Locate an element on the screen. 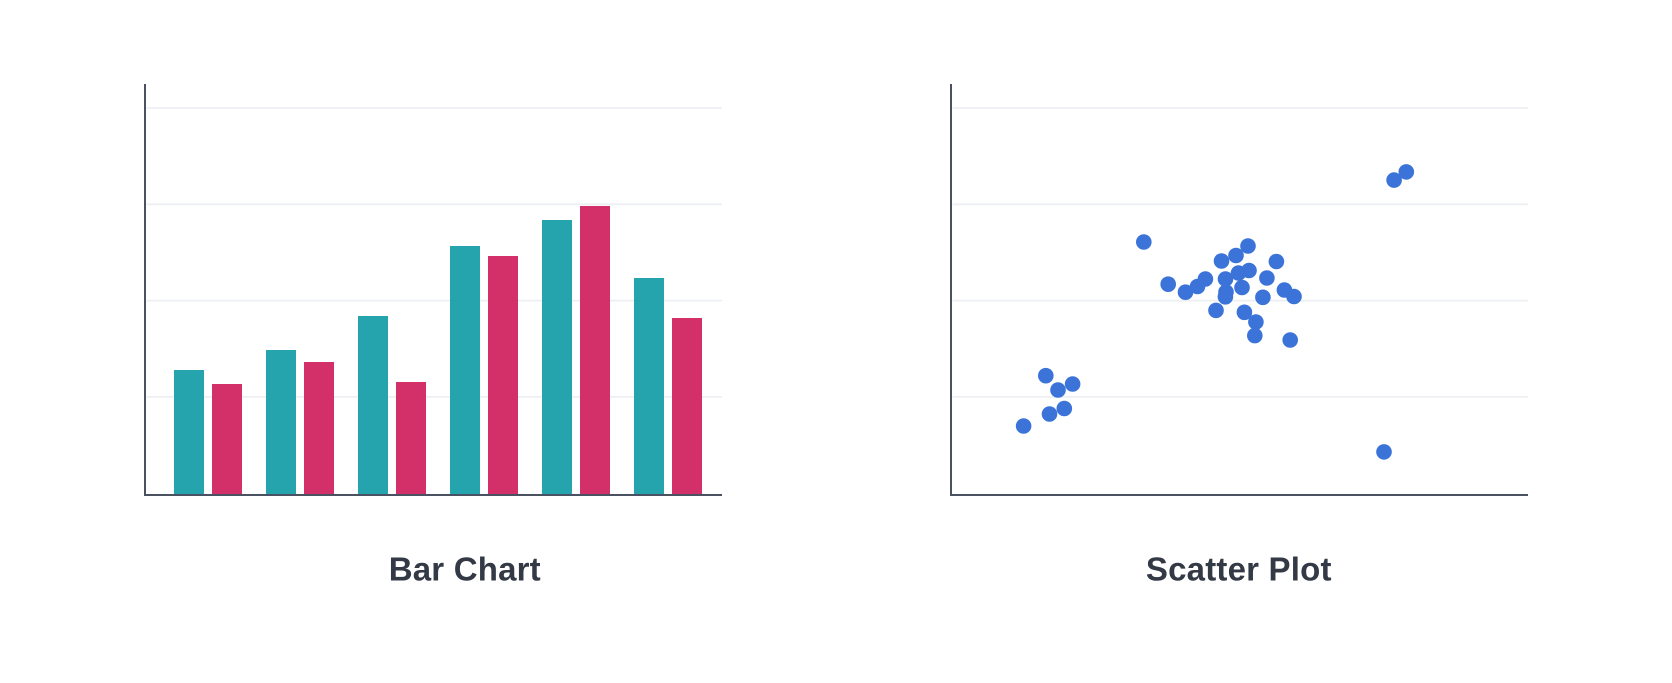 The height and width of the screenshot is (683, 1672). svg-text: Bar Chart is located at coordinates (465, 569).